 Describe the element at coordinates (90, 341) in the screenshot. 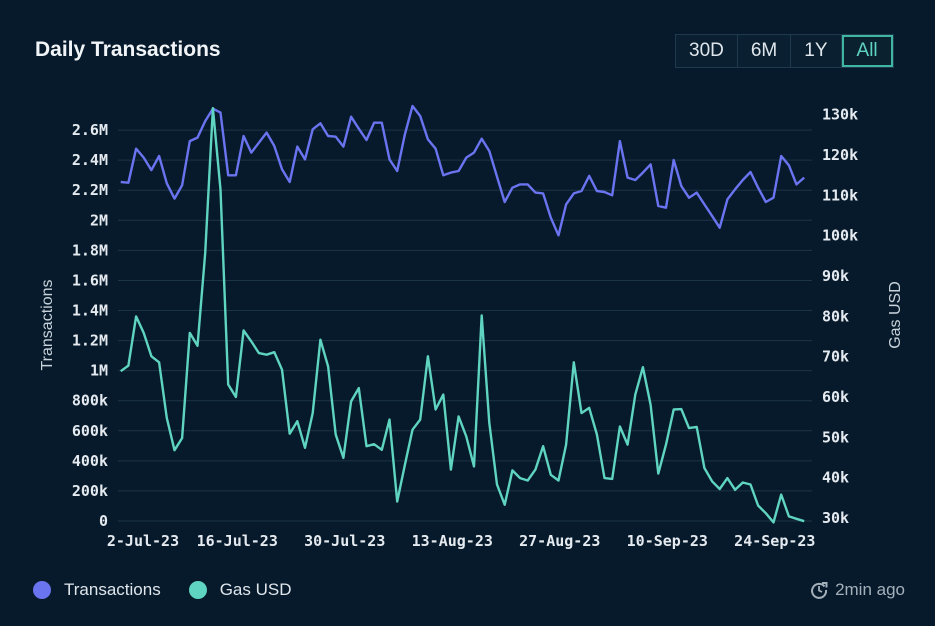

I see `left-tick-label: 1.2M` at that location.